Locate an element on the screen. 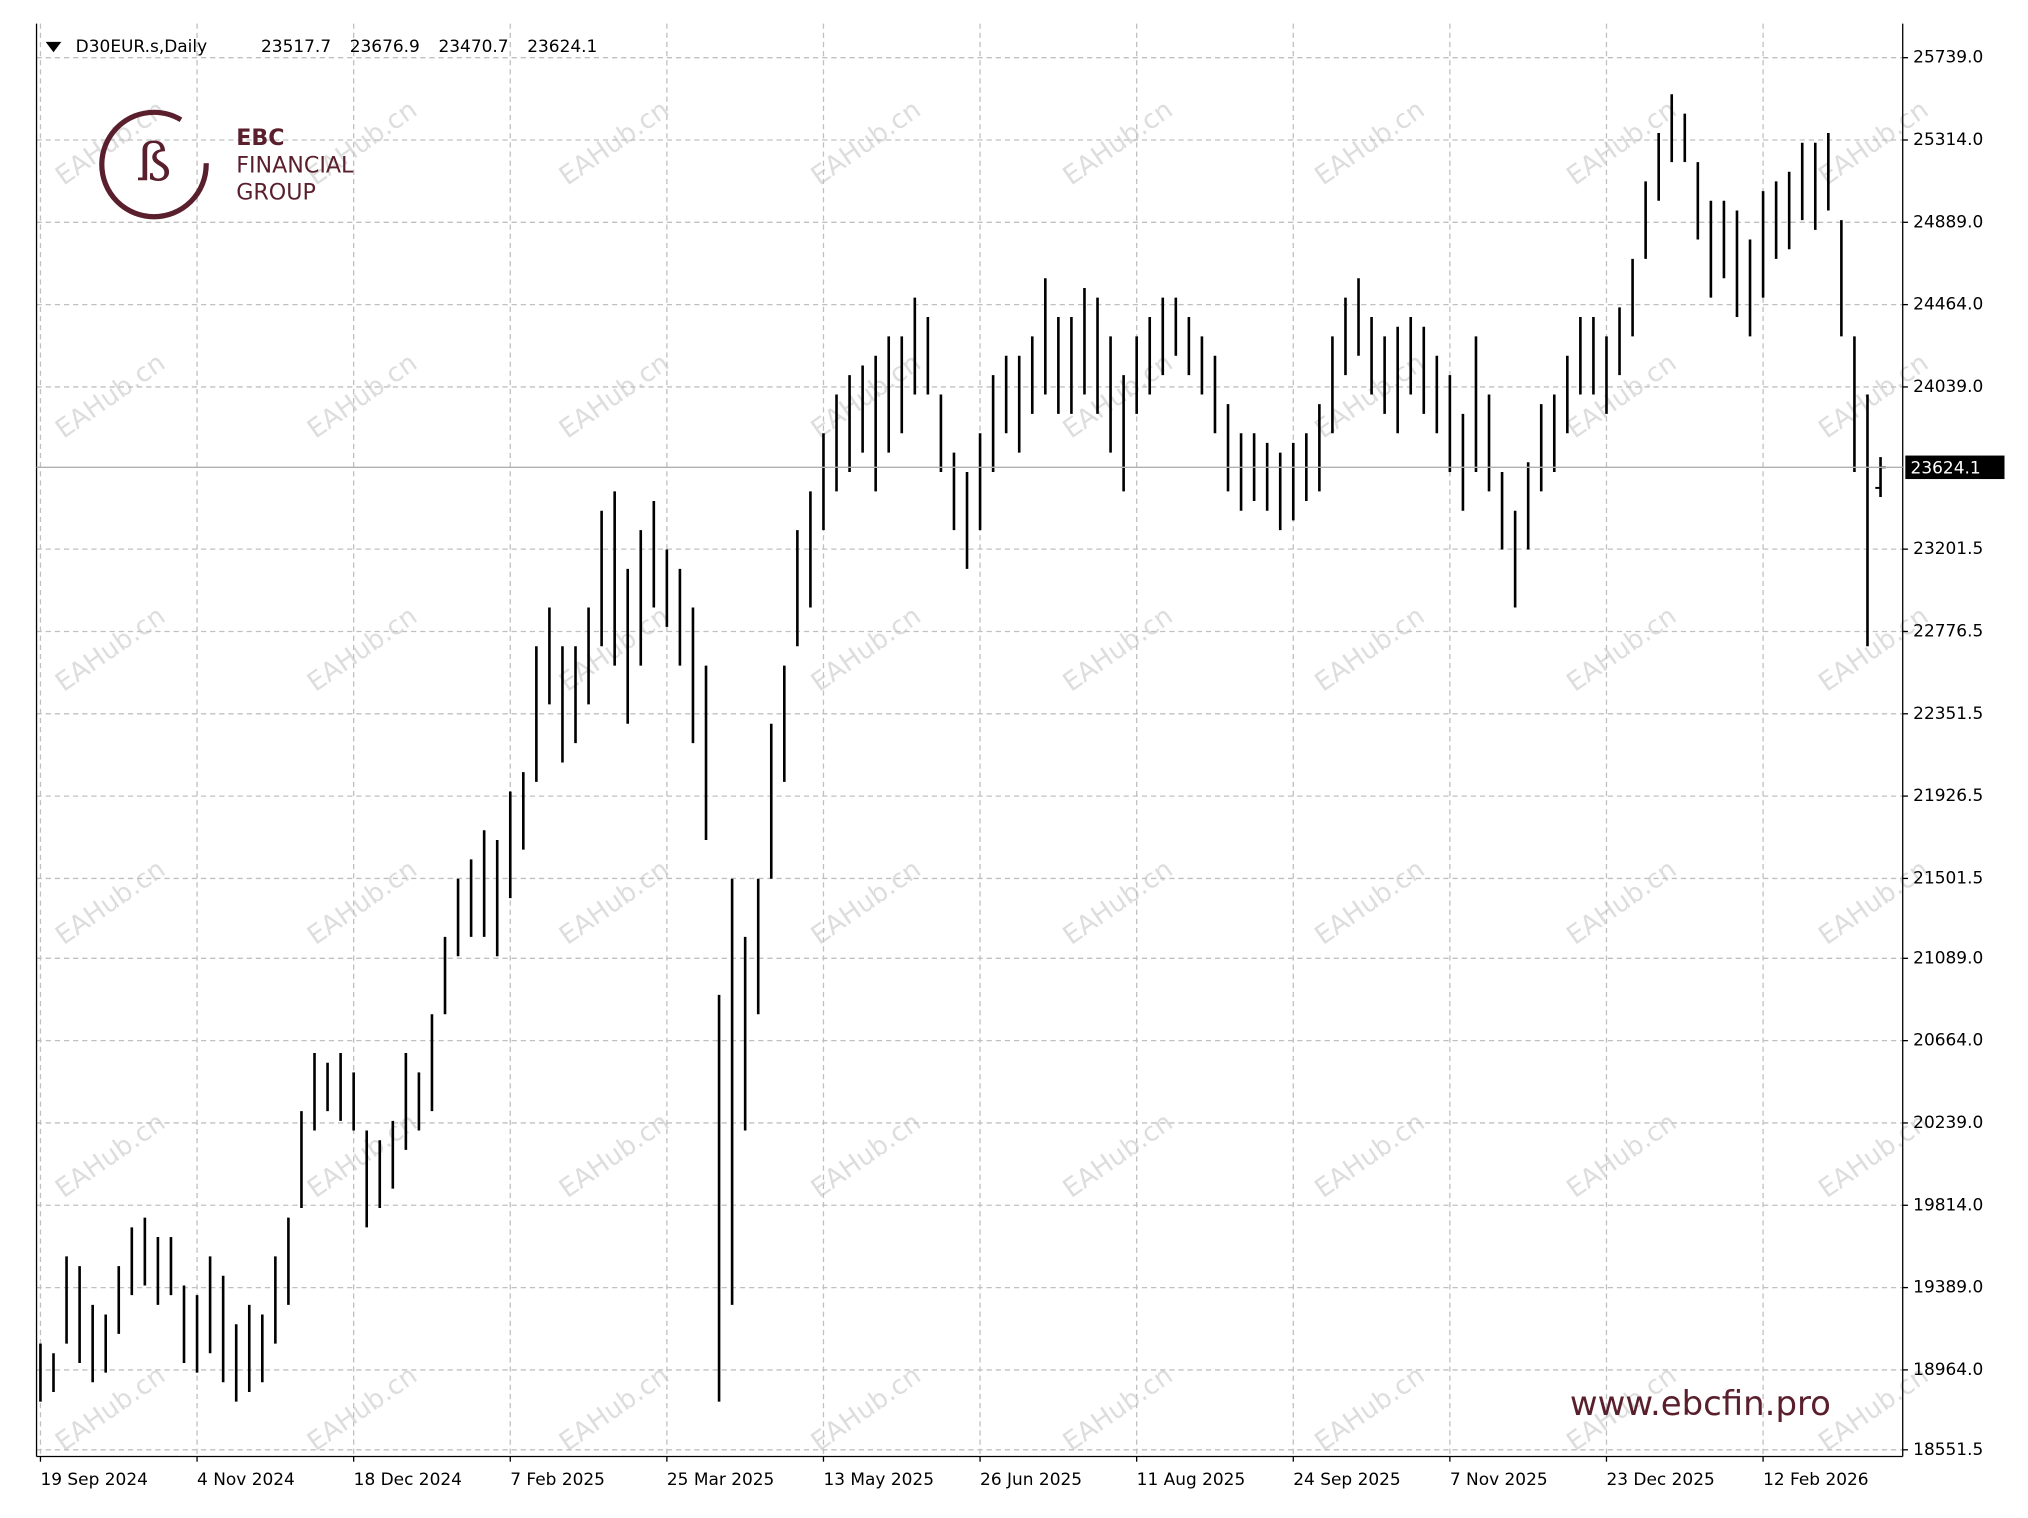 The height and width of the screenshot is (1518, 2028). x-tick-label: 11 Aug 2025 is located at coordinates (1191, 1479).